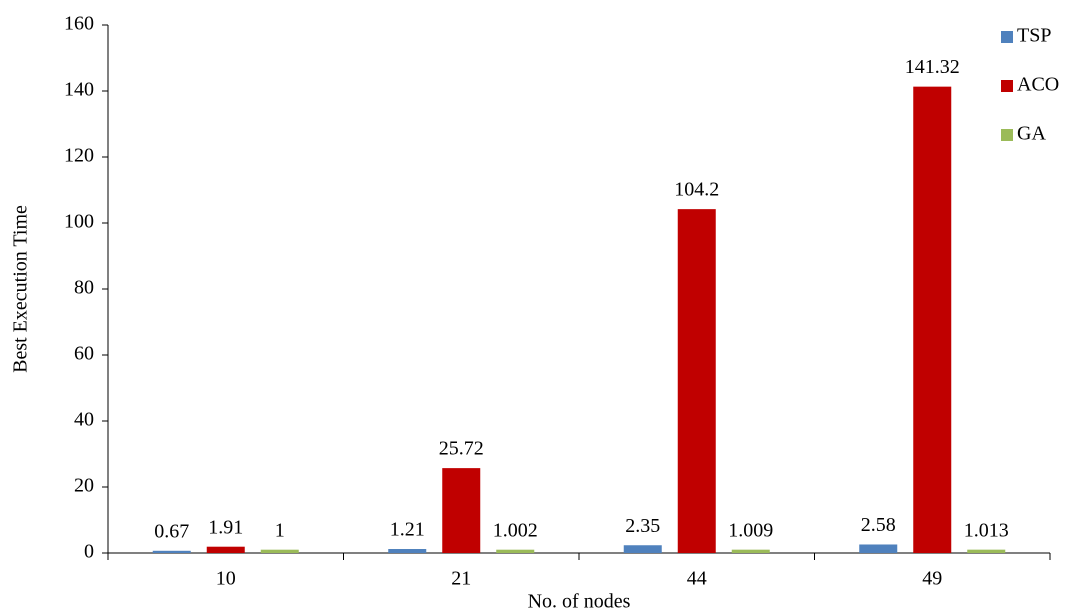 Image resolution: width=1078 pixels, height=616 pixels. I want to click on y-tick-label: 160, so click(79, 24).